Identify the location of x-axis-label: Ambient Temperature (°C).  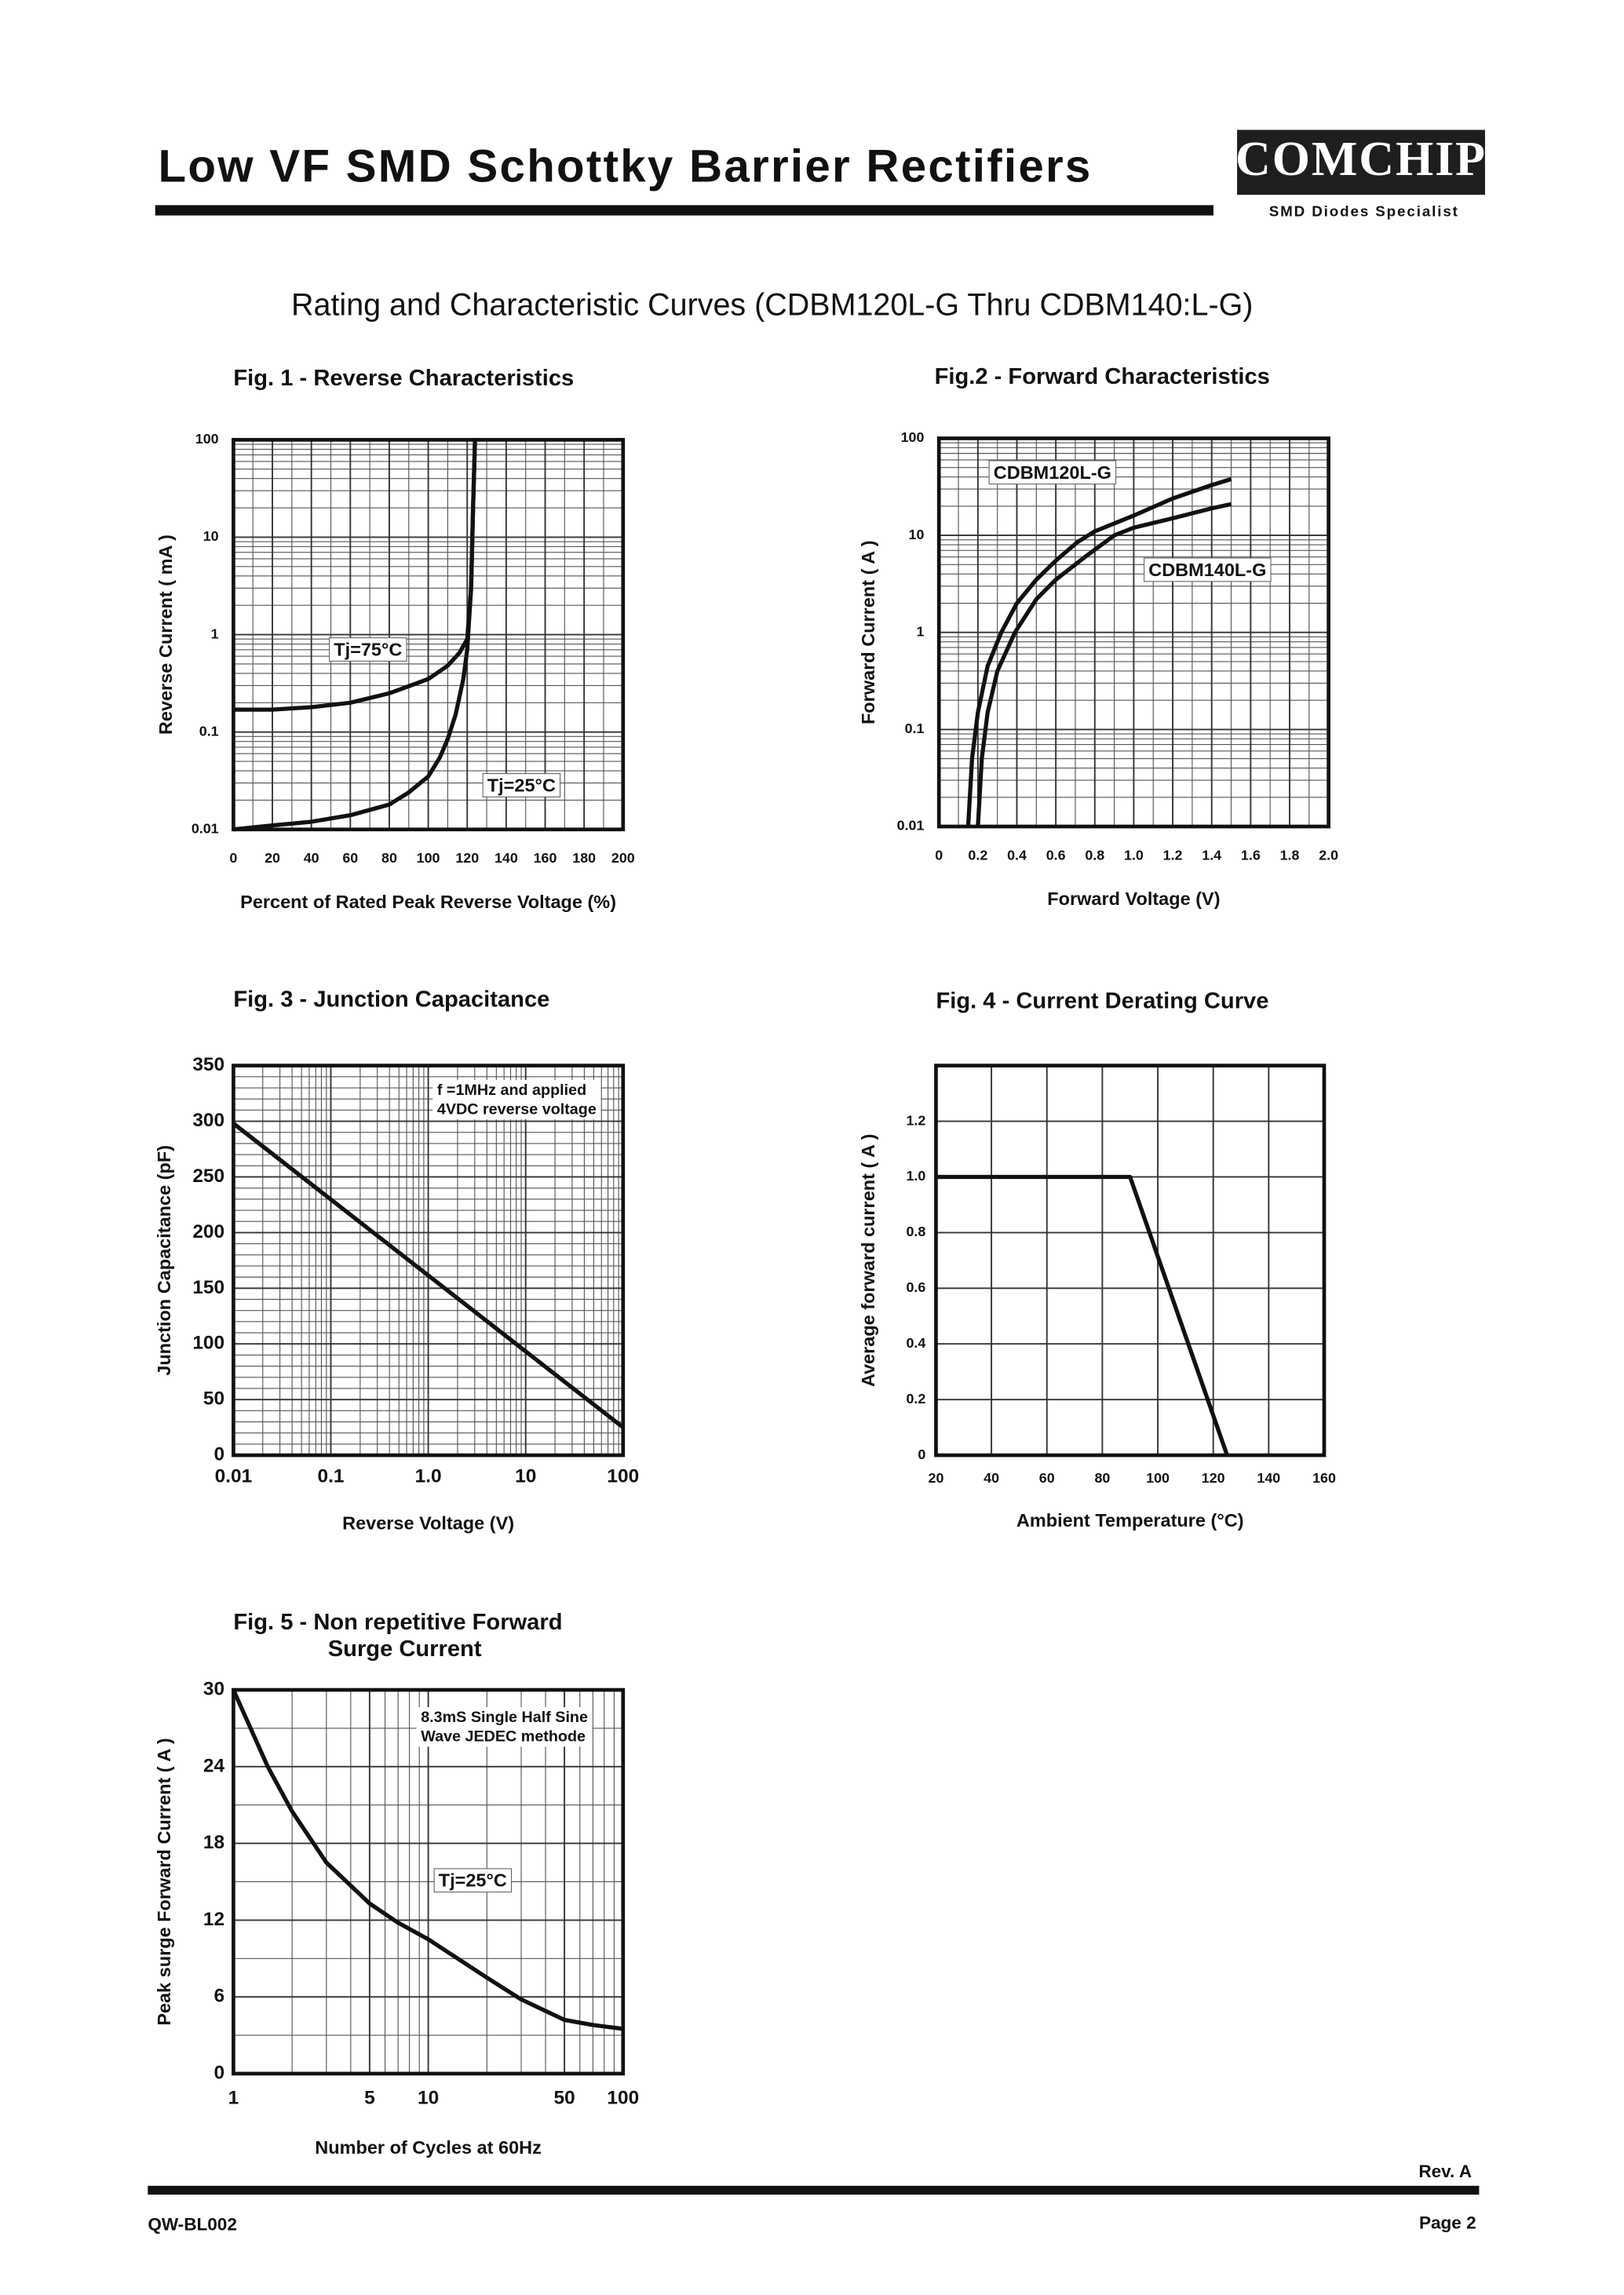
(1130, 1520).